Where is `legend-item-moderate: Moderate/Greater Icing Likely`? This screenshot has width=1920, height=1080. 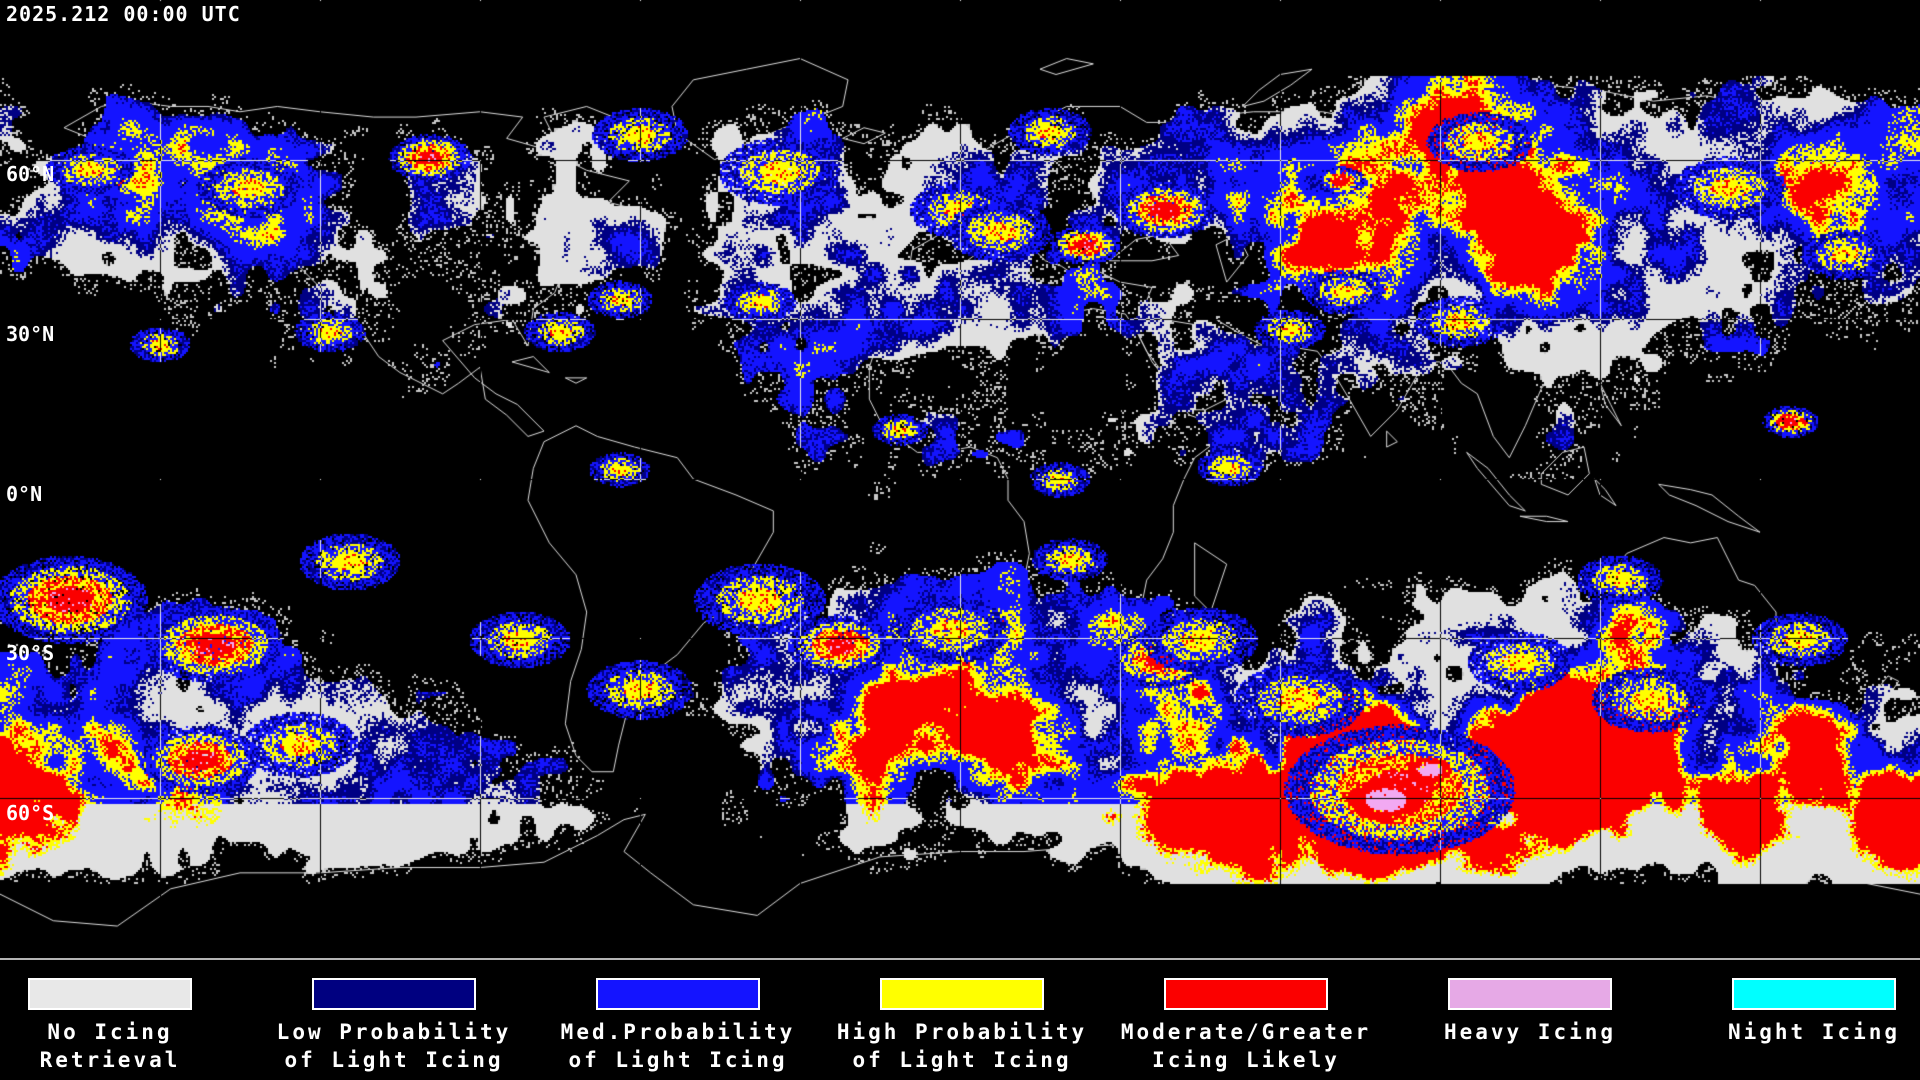
legend-item-moderate: Moderate/Greater Icing Likely is located at coordinates (1246, 1026).